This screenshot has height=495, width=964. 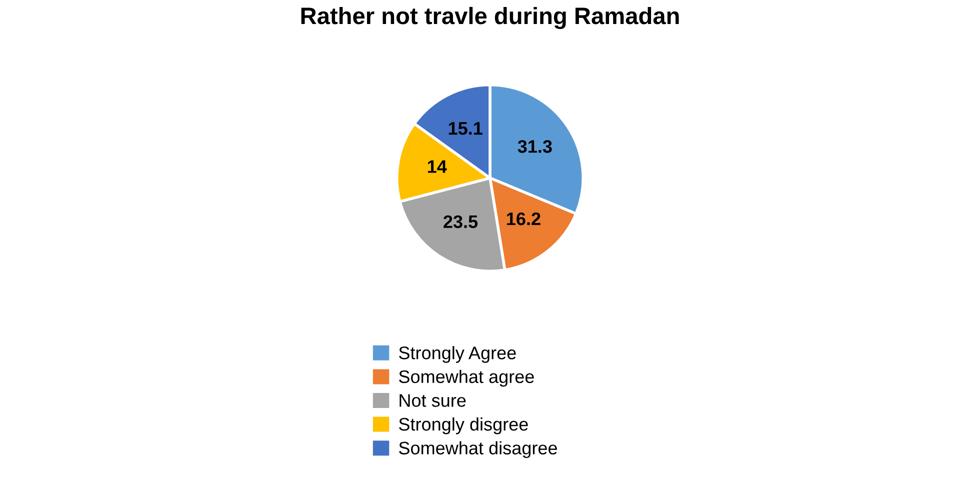 What do you see at coordinates (463, 425) in the screenshot?
I see `legend-label: Strongly disgree` at bounding box center [463, 425].